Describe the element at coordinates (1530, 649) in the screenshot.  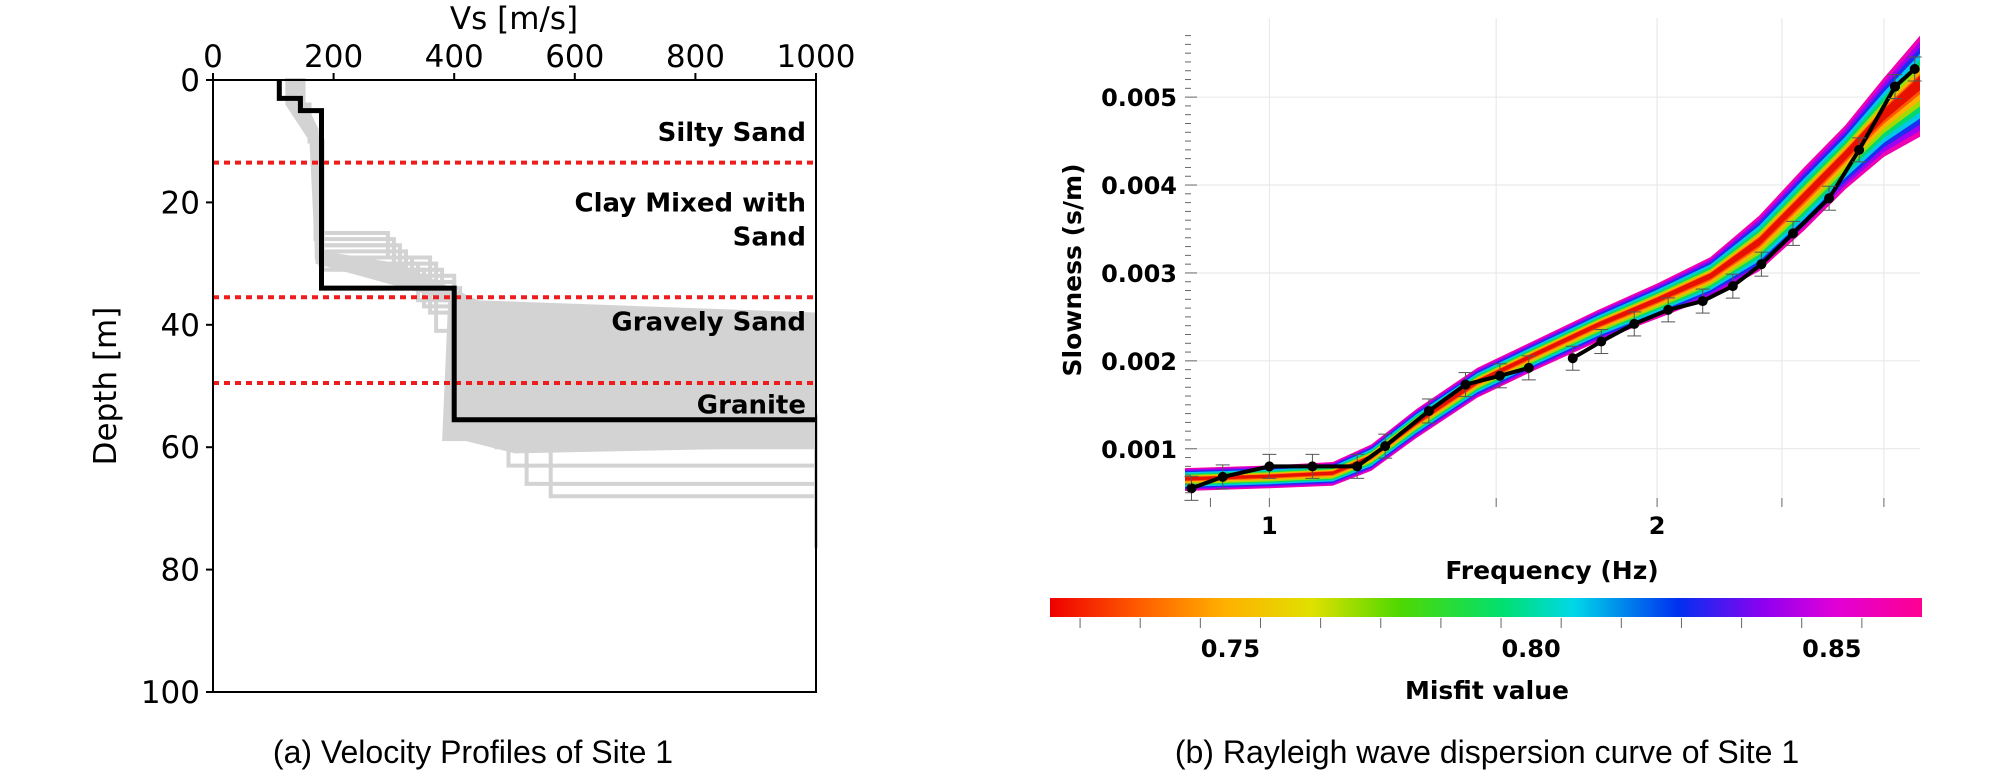
I see `colorbar-tick-label: 0.80` at that location.